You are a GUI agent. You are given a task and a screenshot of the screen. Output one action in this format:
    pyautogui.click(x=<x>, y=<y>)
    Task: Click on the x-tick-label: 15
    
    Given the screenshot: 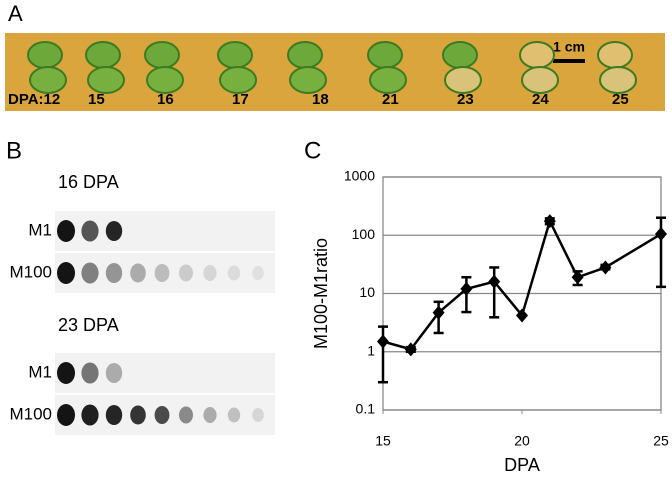 What is the action you would take?
    pyautogui.click(x=383, y=441)
    